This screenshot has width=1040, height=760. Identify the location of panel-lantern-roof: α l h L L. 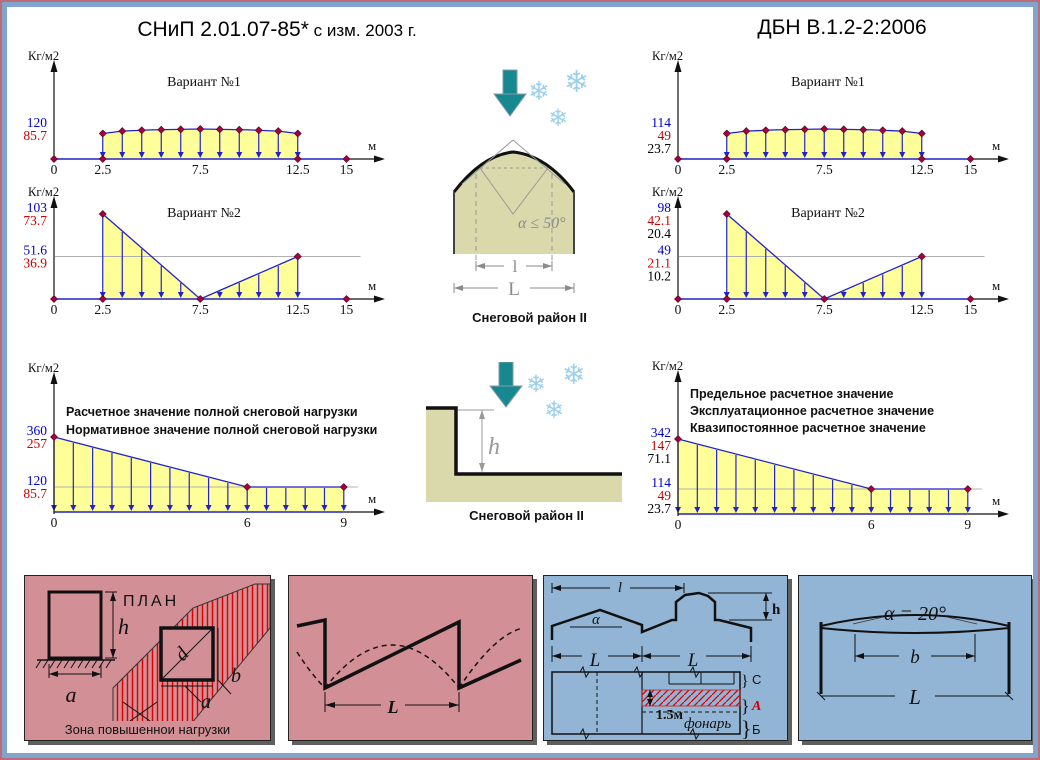
(665, 658).